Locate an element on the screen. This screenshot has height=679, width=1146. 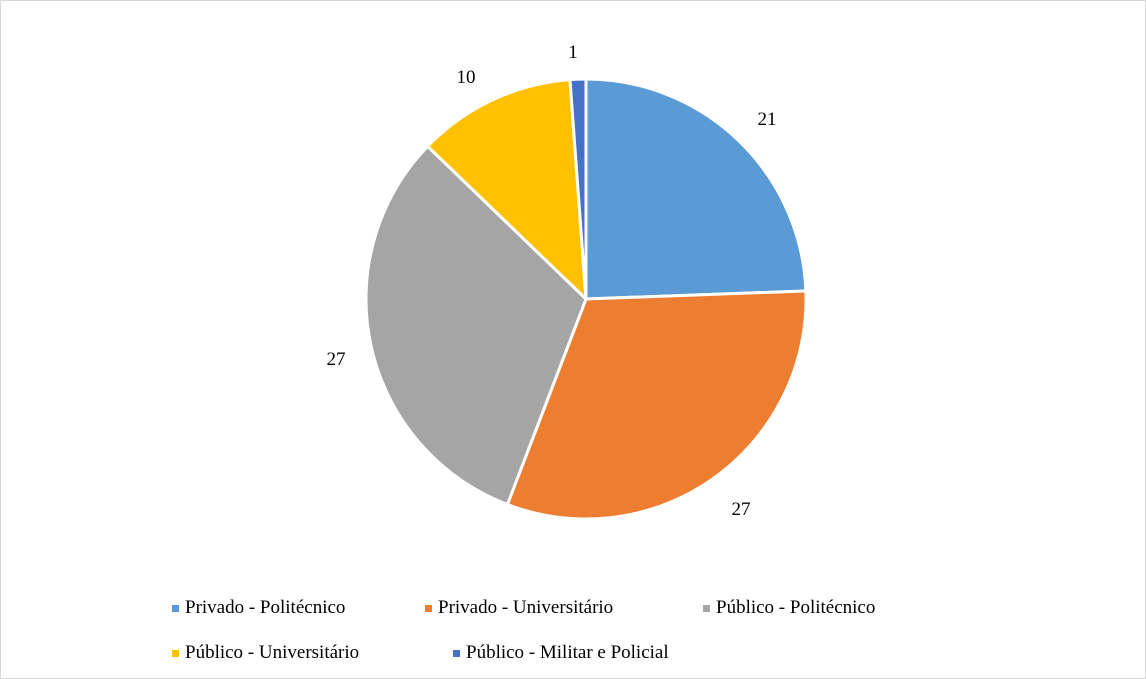
legend-label: Público - Universitário is located at coordinates (272, 652).